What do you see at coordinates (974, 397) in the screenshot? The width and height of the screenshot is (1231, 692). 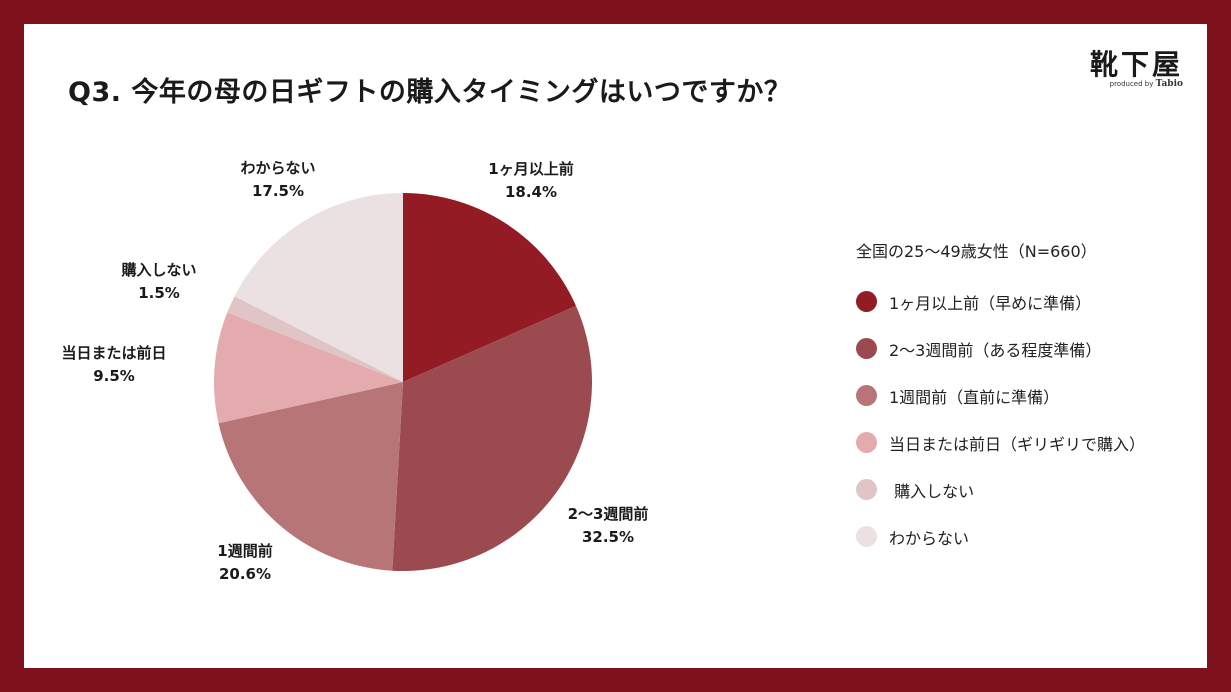 I see `legend-label: 1週間前（直前に準備）` at bounding box center [974, 397].